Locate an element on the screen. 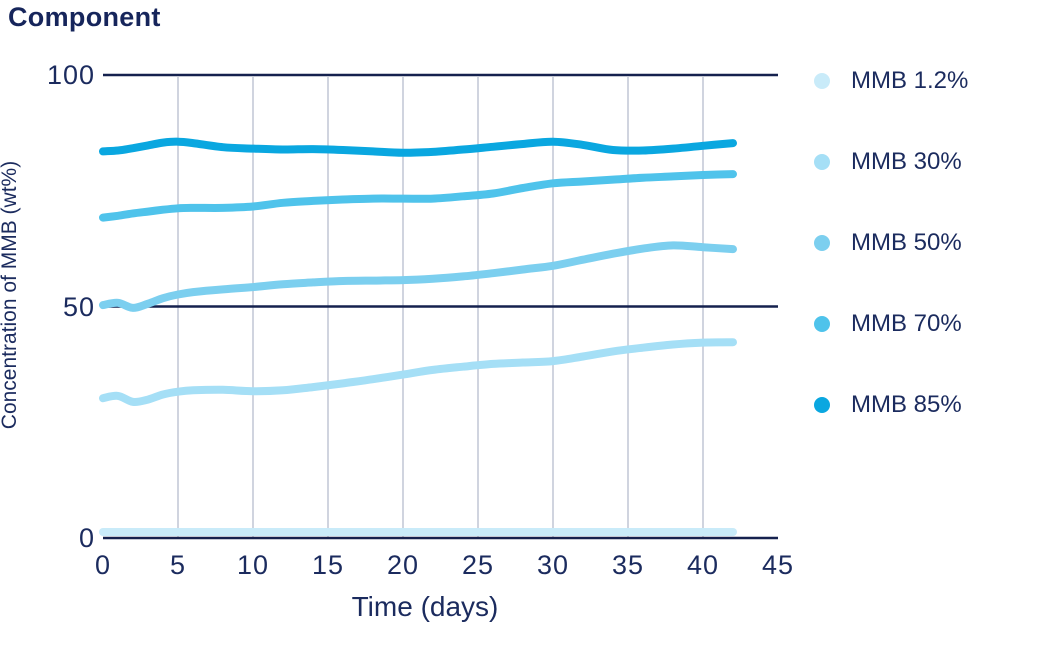 Image resolution: width=1040 pixels, height=650 pixels. legend-label: MMB 50% is located at coordinates (906, 242).